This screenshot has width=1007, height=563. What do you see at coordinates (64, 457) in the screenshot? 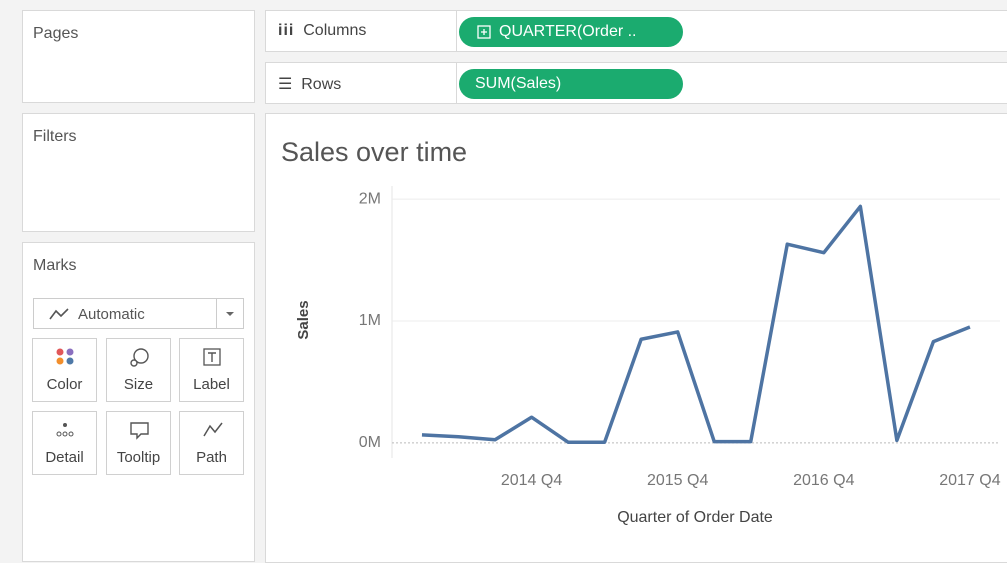
I see `button-label: Detail` at bounding box center [64, 457].